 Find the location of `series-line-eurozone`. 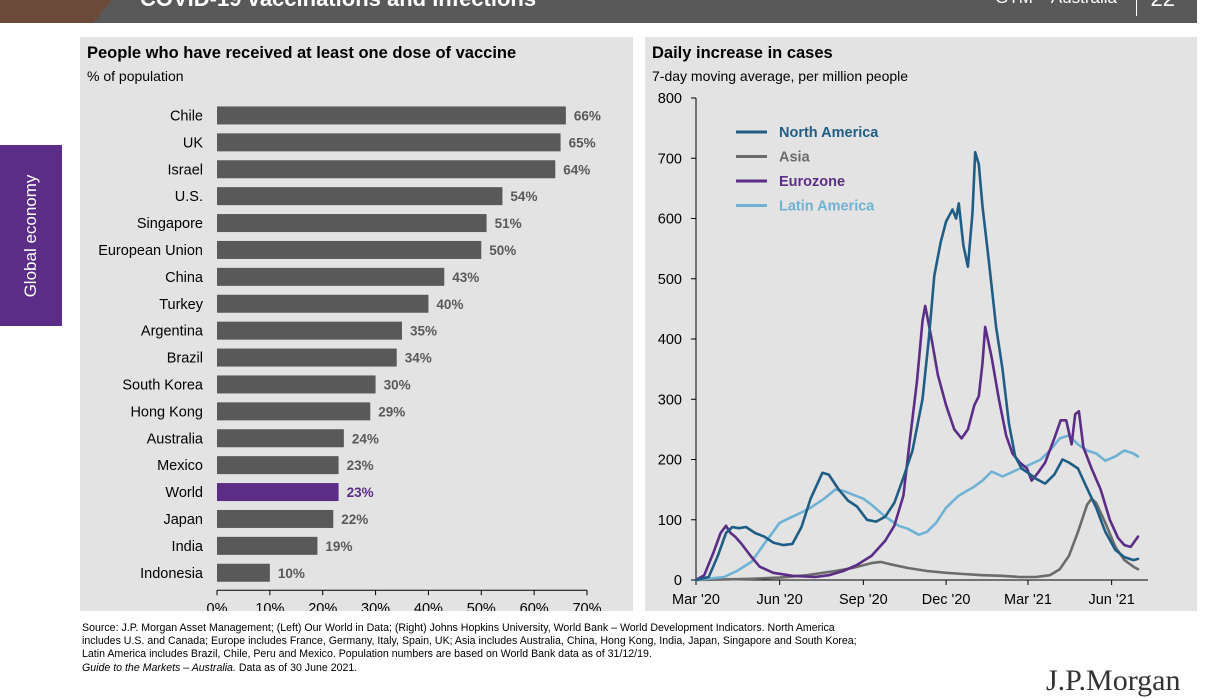

series-line-eurozone is located at coordinates (917, 443).